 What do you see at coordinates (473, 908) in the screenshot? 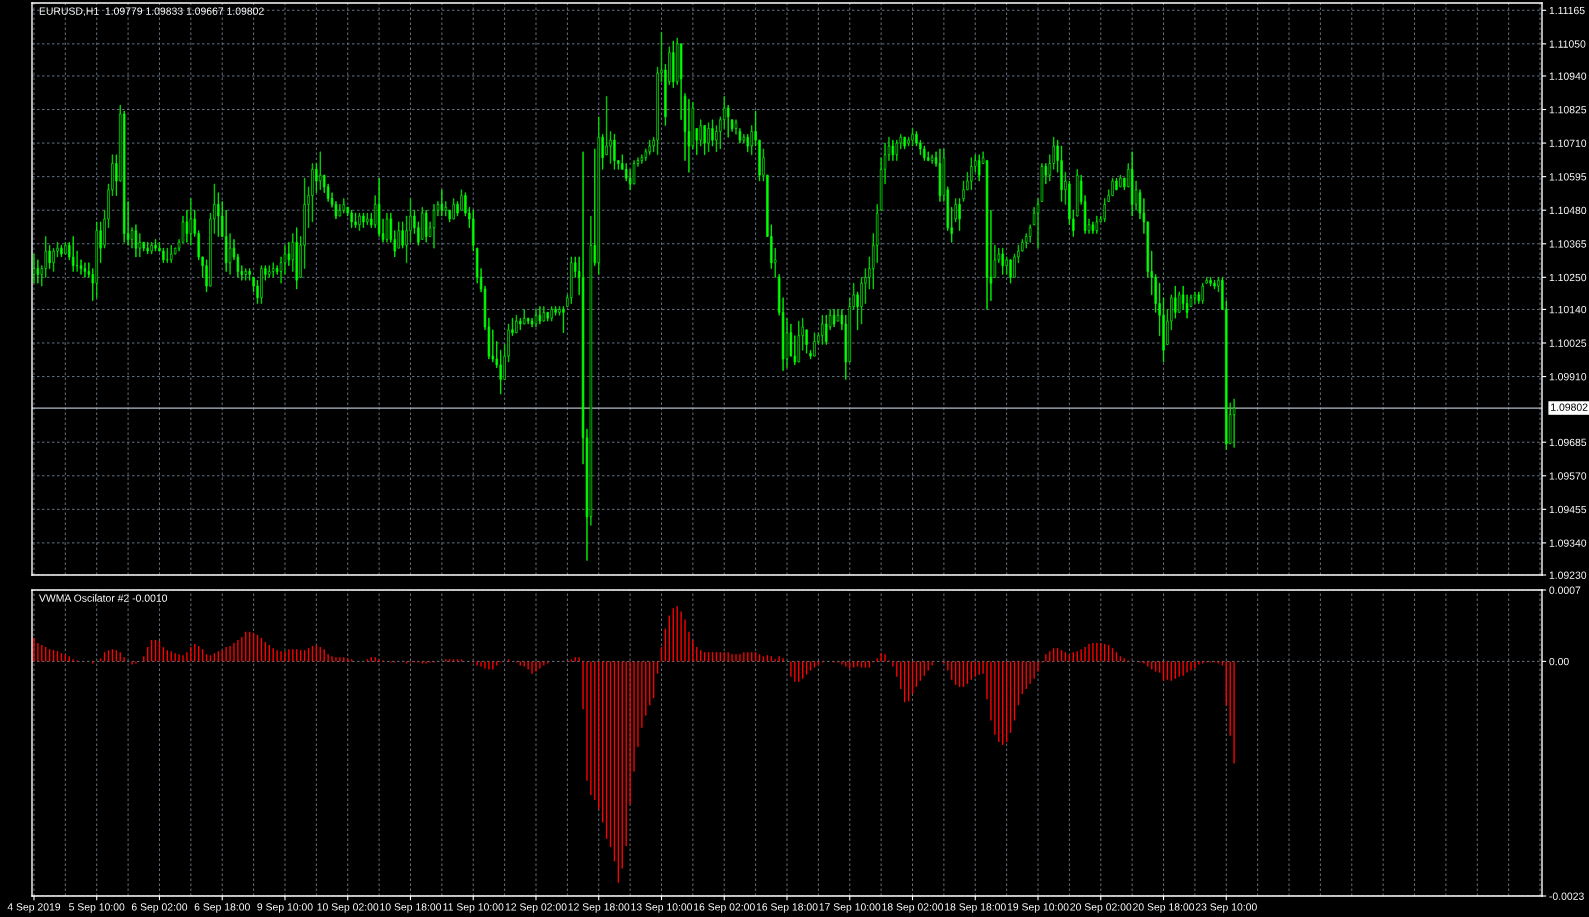
I see `x-tick-label: 11 Sep 10:00` at bounding box center [473, 908].